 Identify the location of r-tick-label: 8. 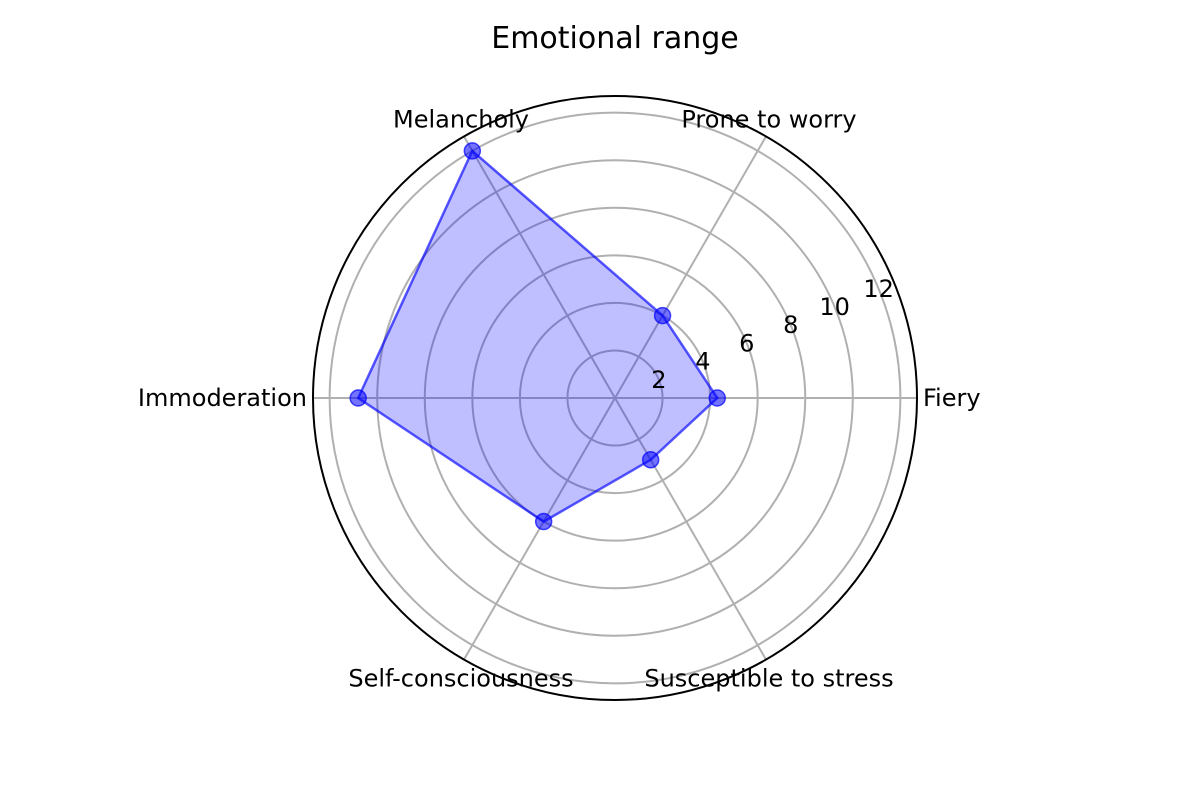
(790, 325).